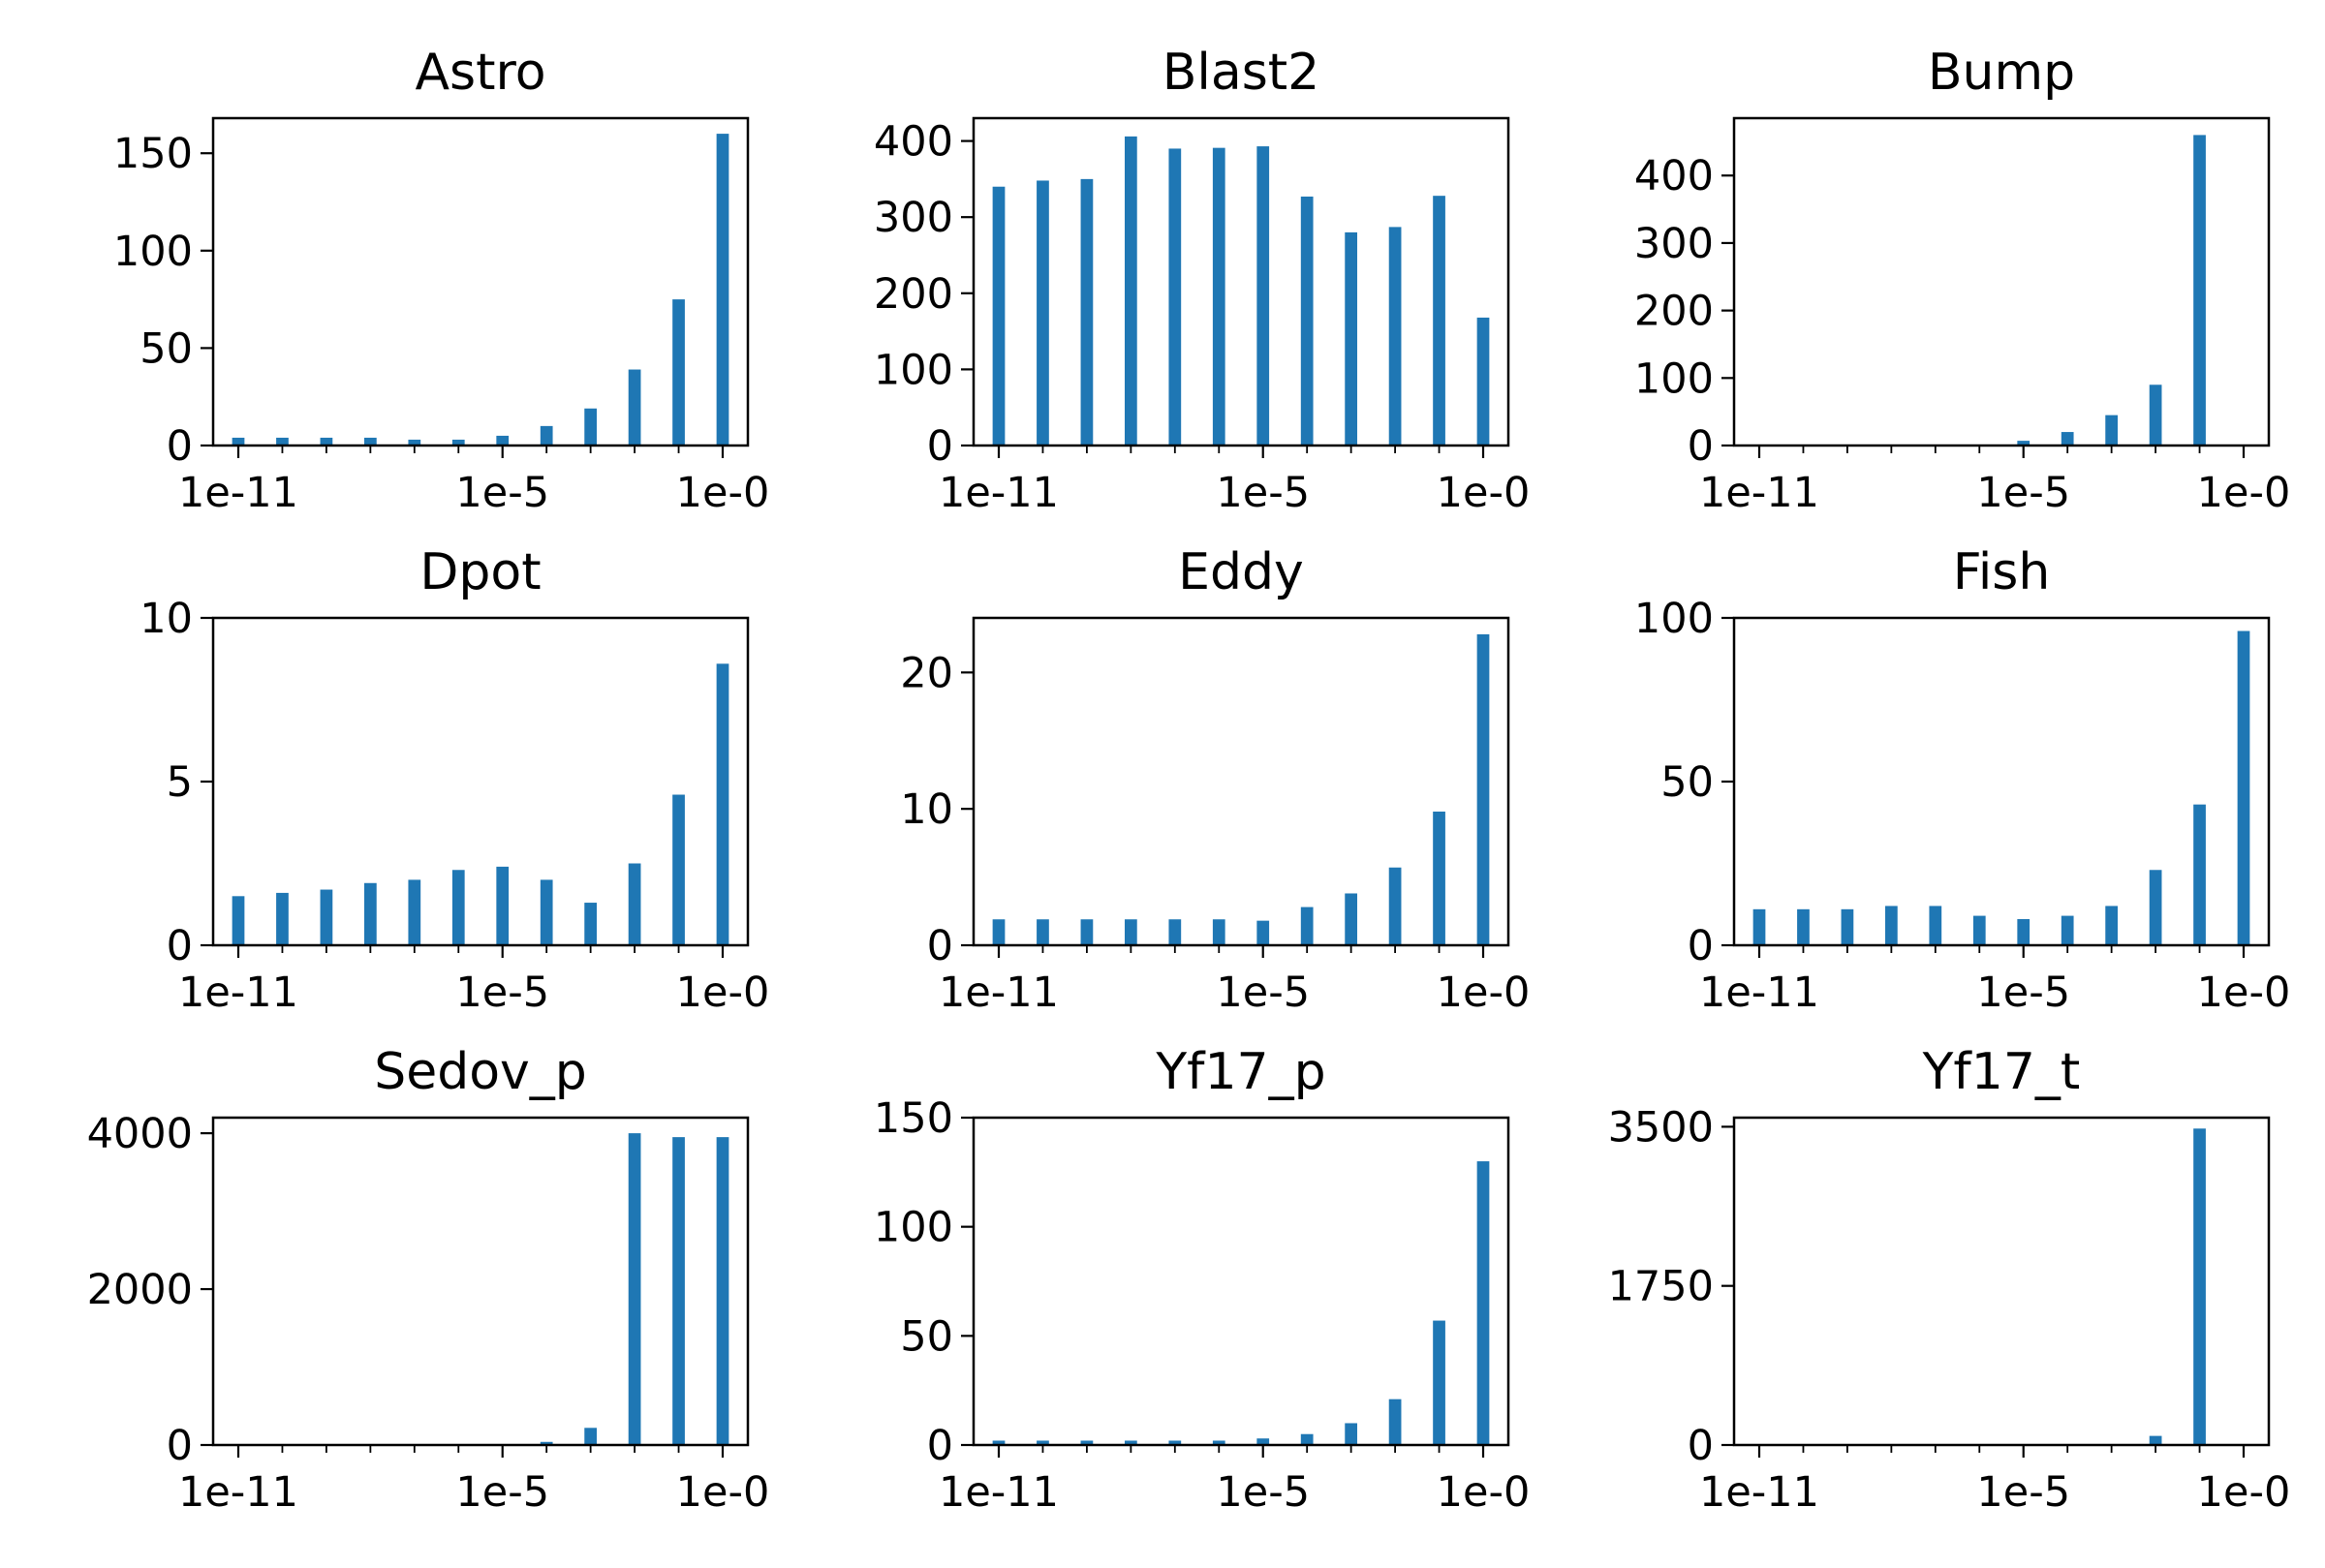 This screenshot has height=1568, width=2325. Describe the element at coordinates (480, 572) in the screenshot. I see `subplot-title: Dpot` at that location.